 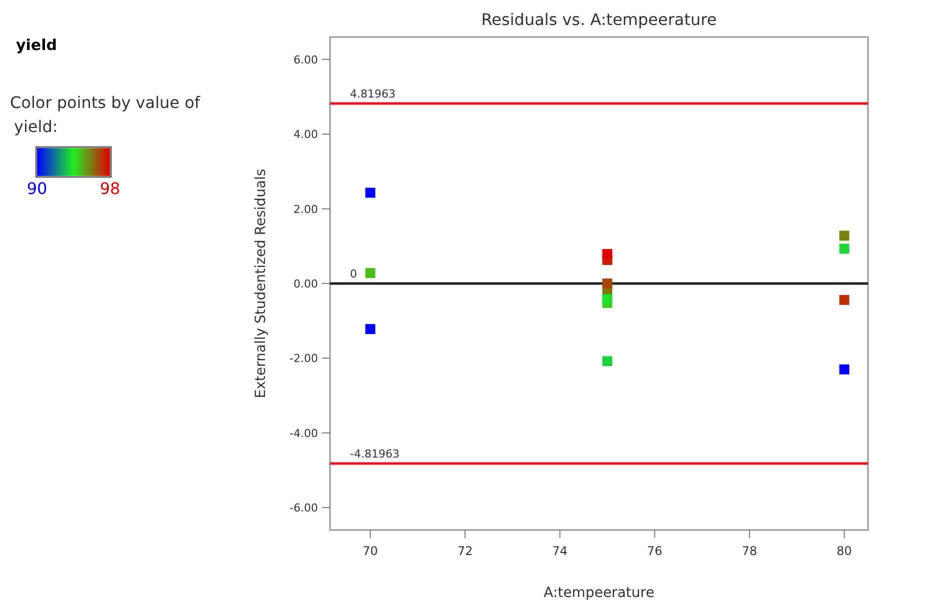 What do you see at coordinates (370, 551) in the screenshot?
I see `x-tick-label: 70` at bounding box center [370, 551].